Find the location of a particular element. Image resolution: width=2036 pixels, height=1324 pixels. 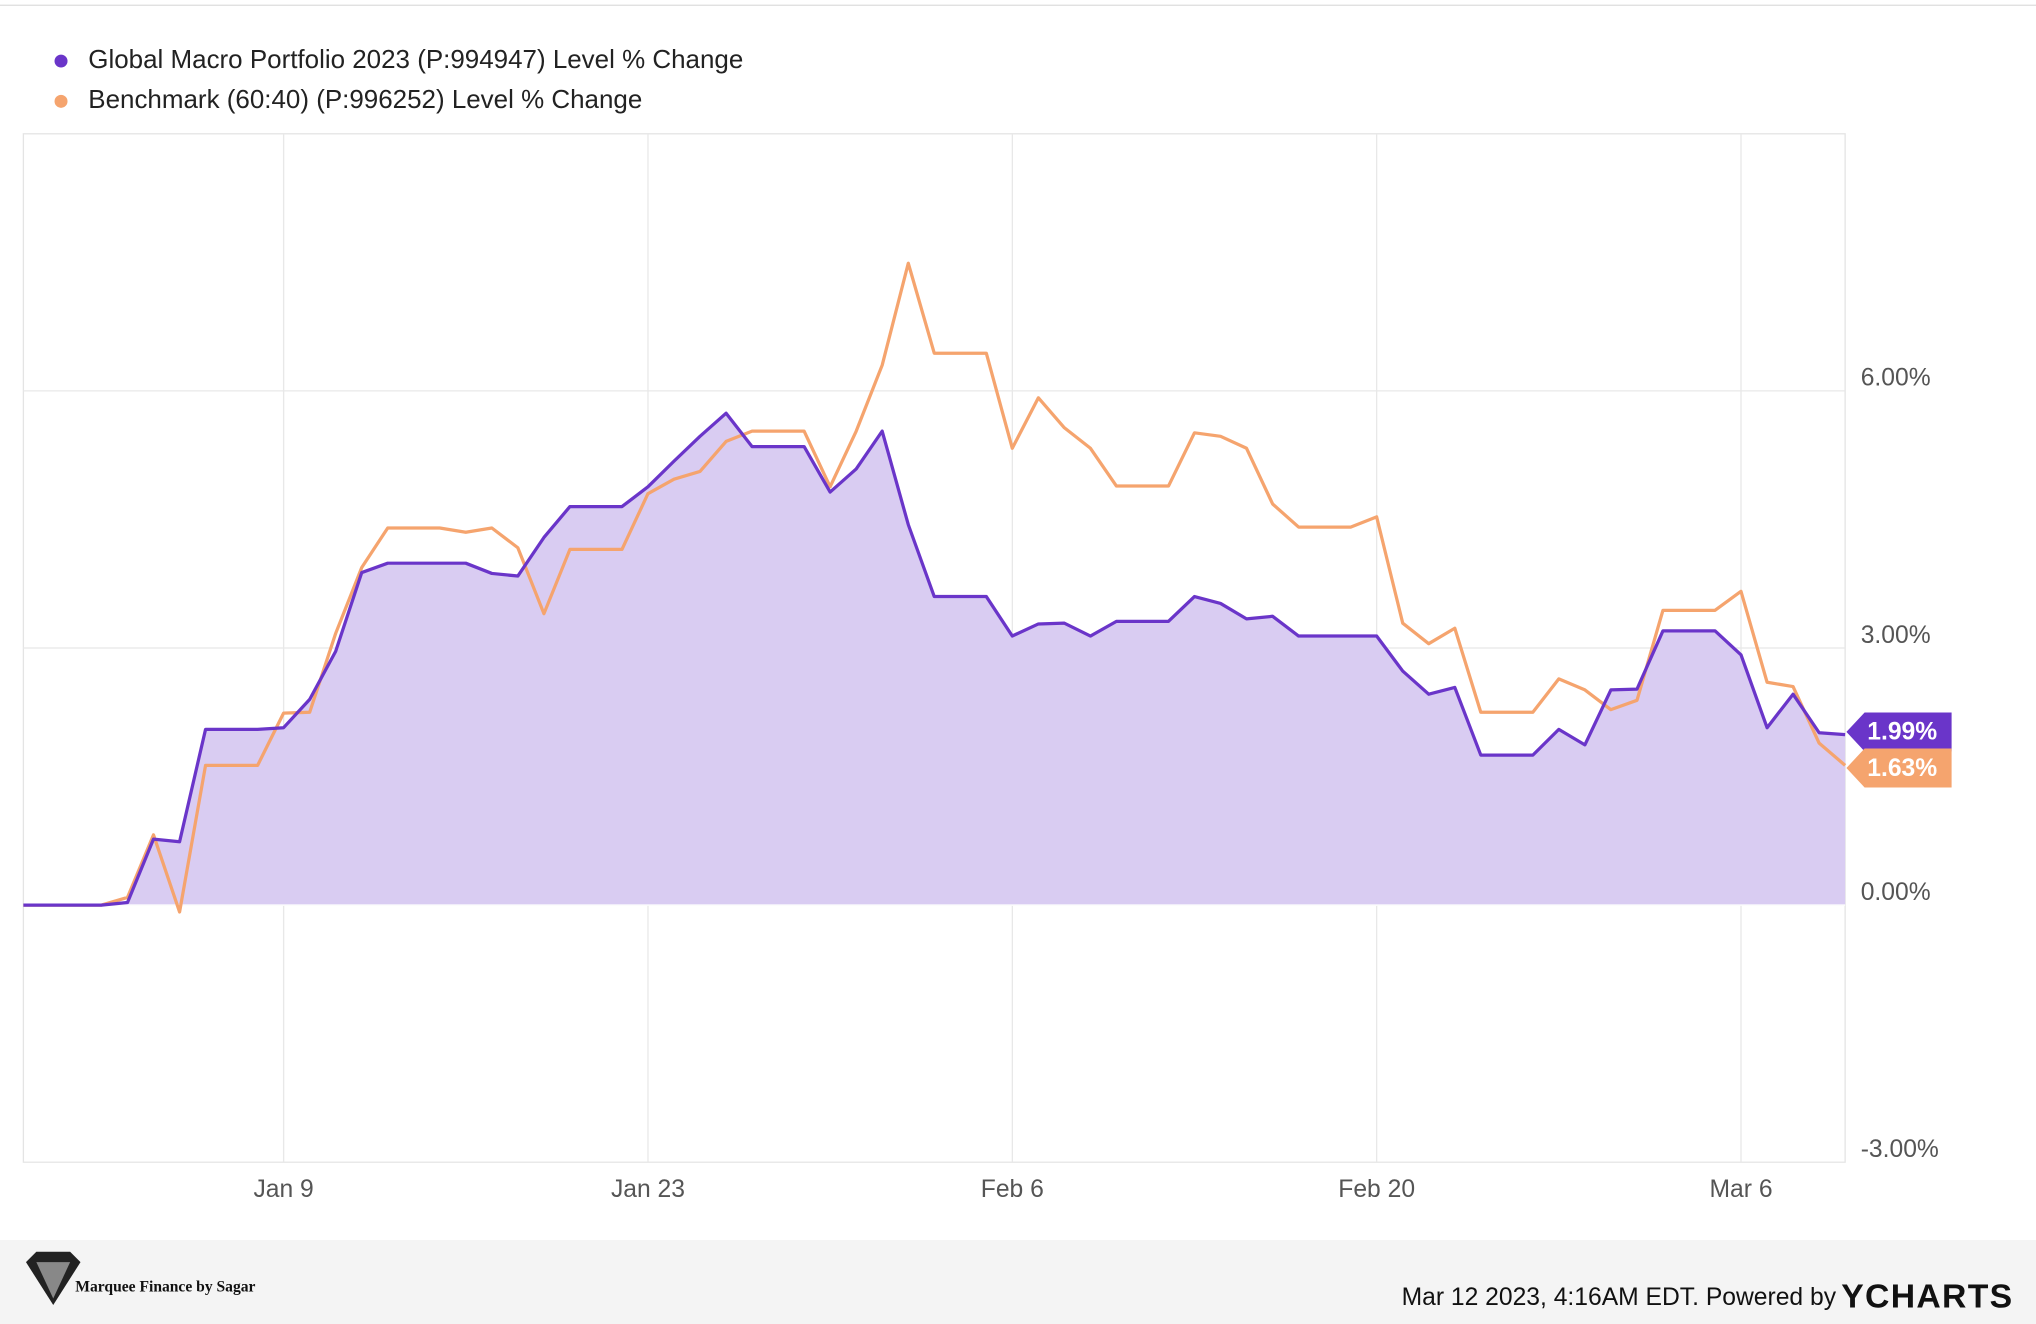

x-tick-label: Jan 23 is located at coordinates (648, 1189).